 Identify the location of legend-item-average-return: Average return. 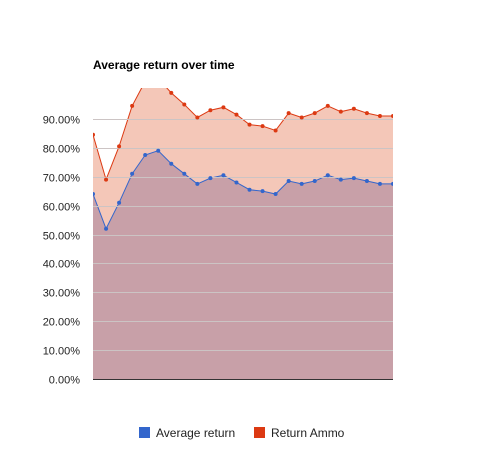
(187, 433).